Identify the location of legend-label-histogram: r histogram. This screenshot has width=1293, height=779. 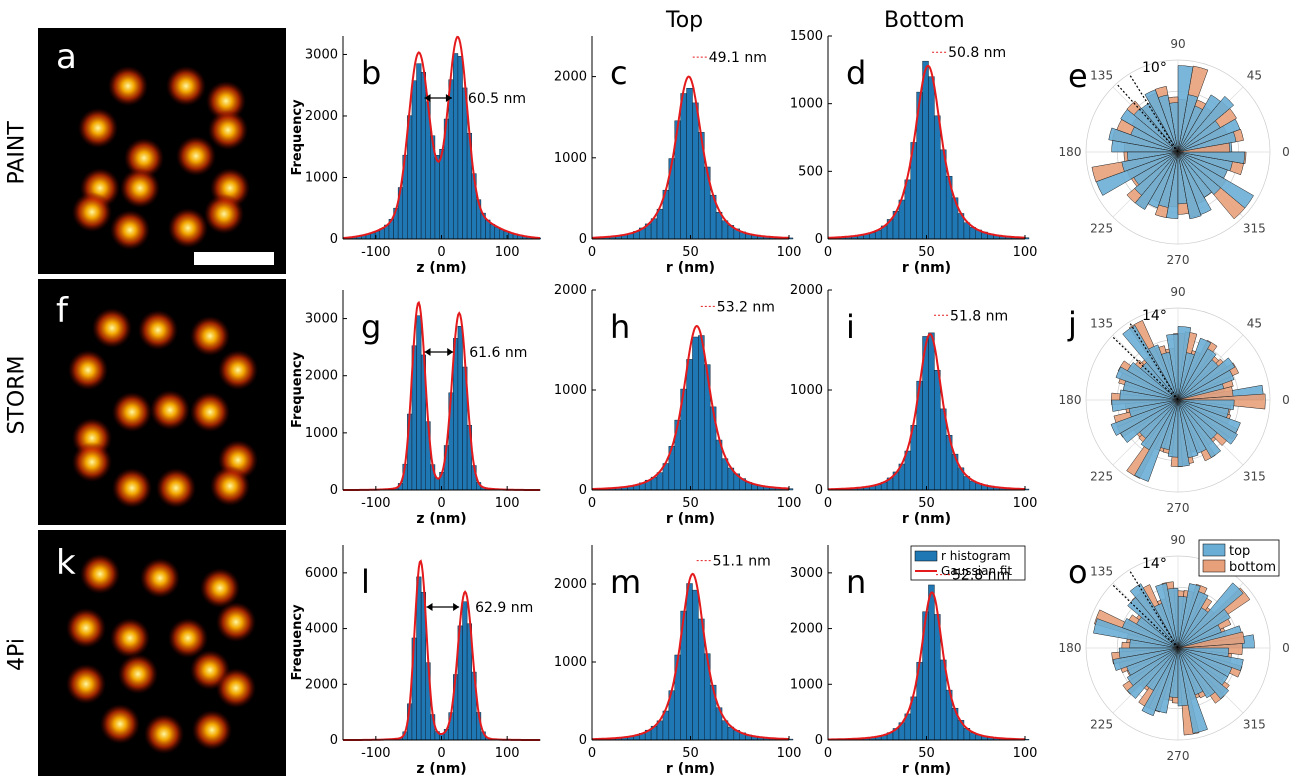
(976, 556).